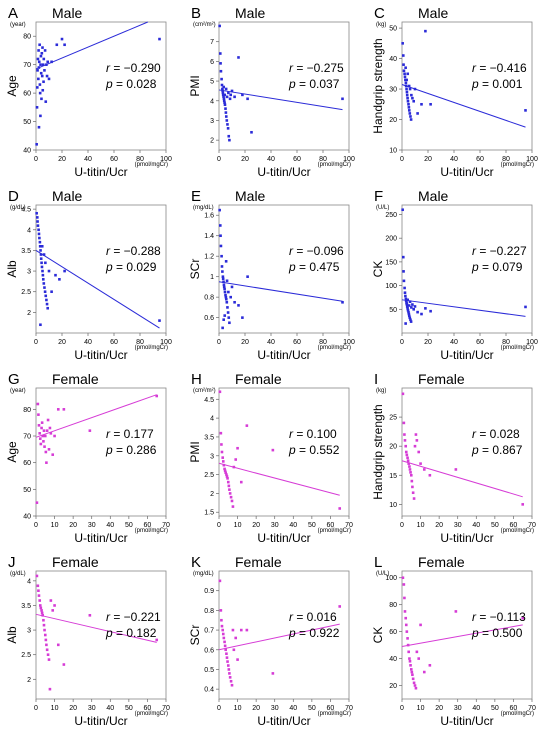 The height and width of the screenshot is (737, 550). What do you see at coordinates (393, 151) in the screenshot?
I see `y-tick-label: 10` at bounding box center [393, 151].